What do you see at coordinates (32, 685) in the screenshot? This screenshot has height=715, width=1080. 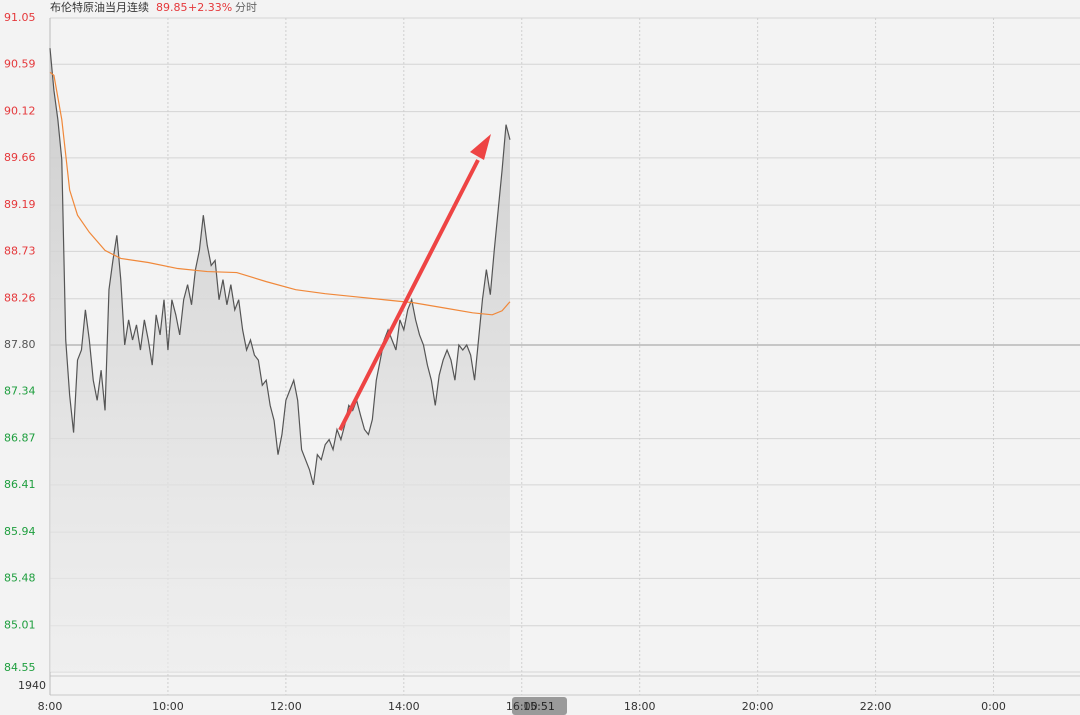 I see `volume-label: 1940` at bounding box center [32, 685].